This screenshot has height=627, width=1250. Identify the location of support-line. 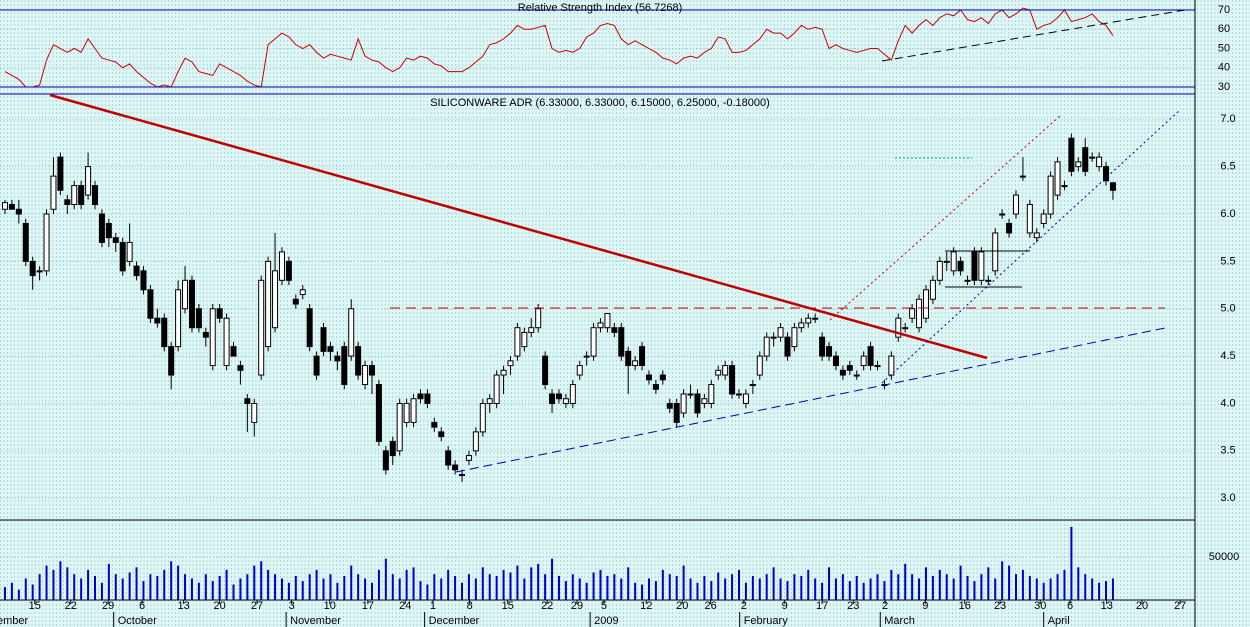
(810, 400).